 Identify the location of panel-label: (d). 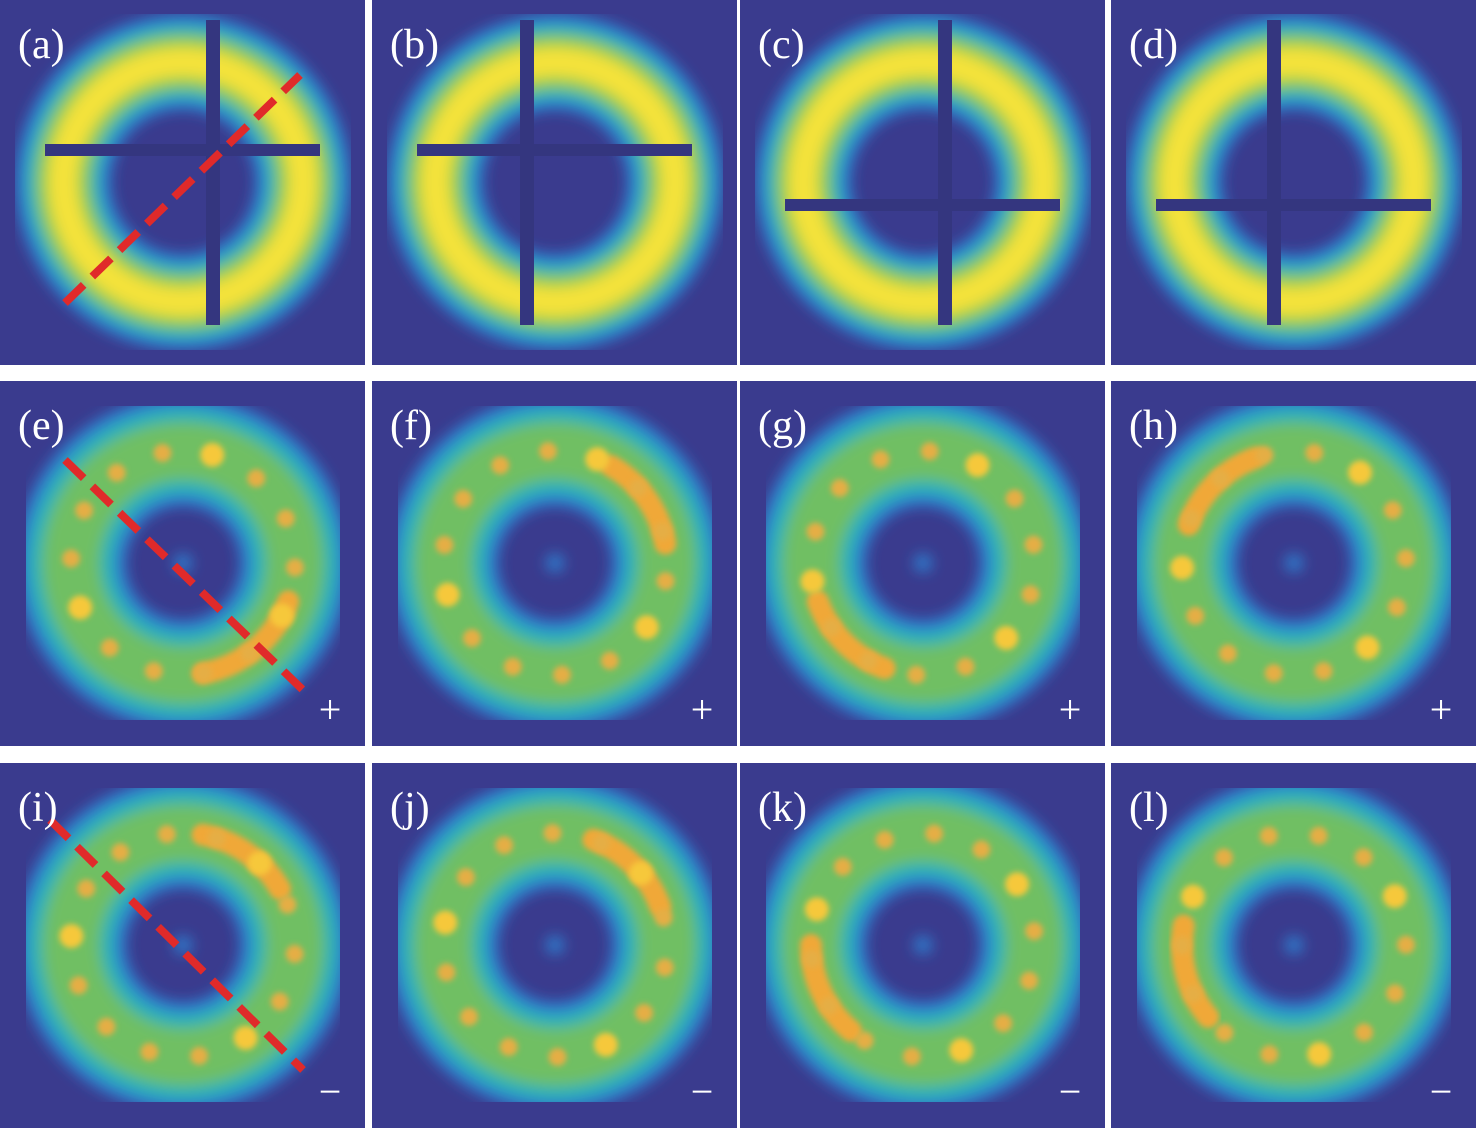
(1153, 45).